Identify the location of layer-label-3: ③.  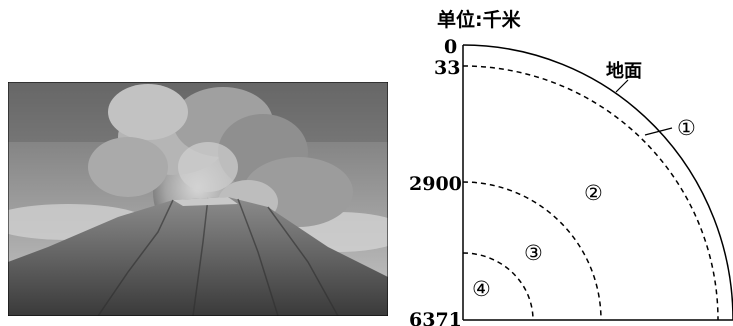
(533, 253).